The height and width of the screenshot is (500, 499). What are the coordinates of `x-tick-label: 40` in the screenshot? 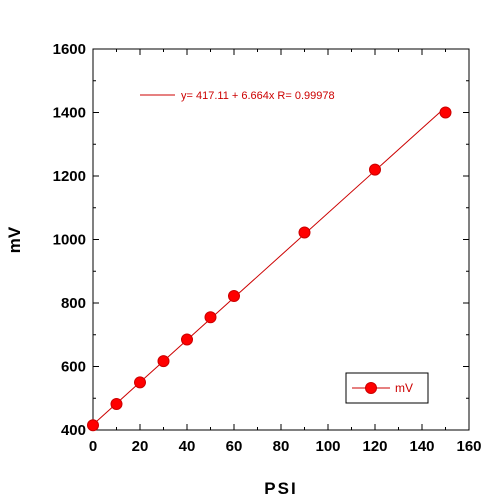 It's located at (187, 446).